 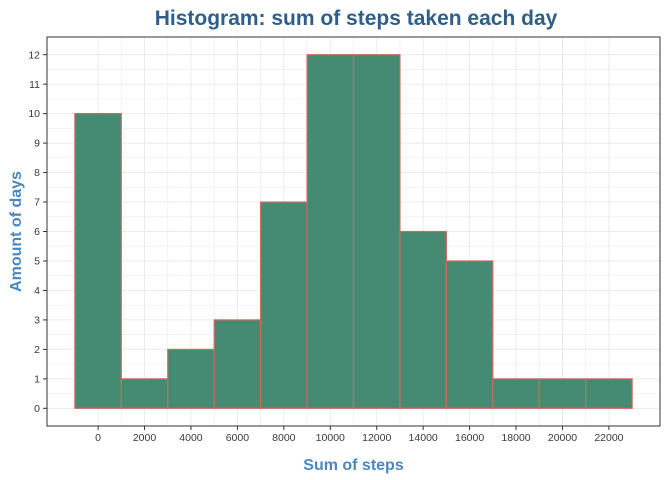 I want to click on y-tick-label: 8, so click(x=37, y=173).